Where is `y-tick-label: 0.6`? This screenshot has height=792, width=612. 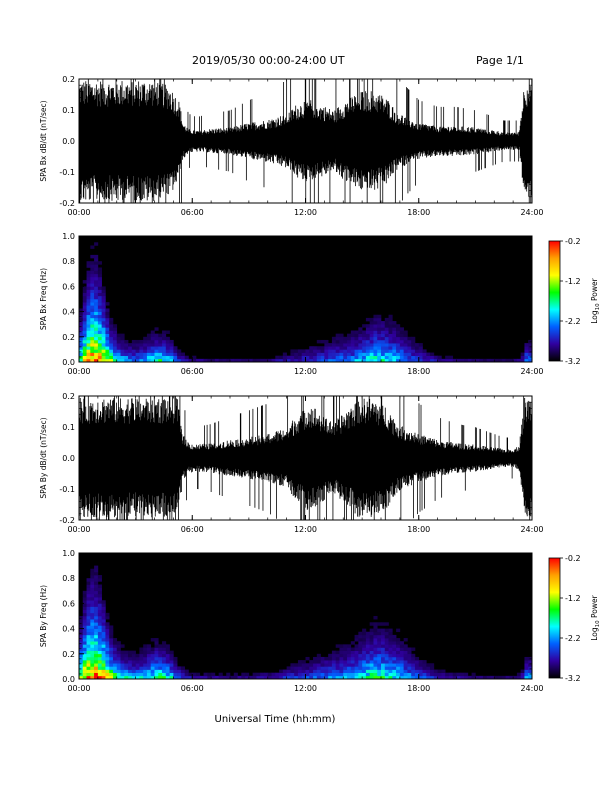
y-tick-label: 0.6 is located at coordinates (68, 286).